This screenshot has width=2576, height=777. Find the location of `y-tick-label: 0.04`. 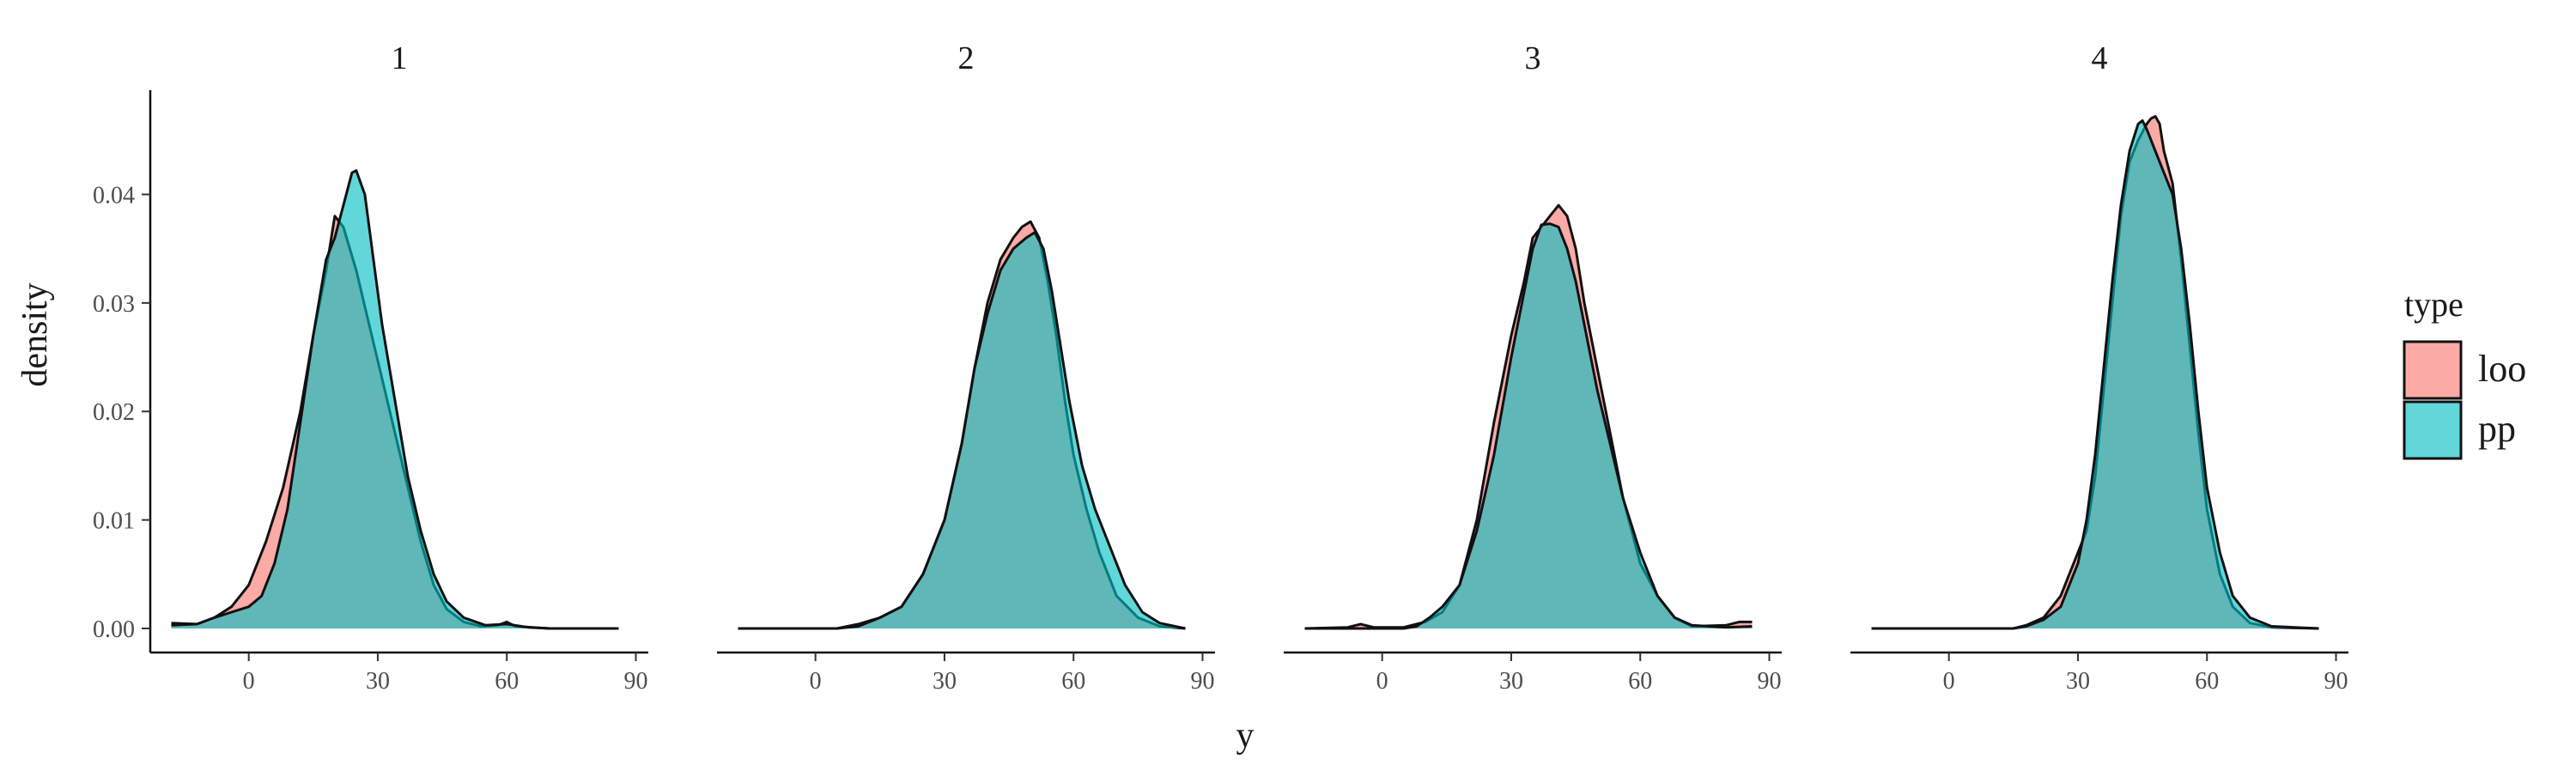

y-tick-label: 0.04 is located at coordinates (114, 195).